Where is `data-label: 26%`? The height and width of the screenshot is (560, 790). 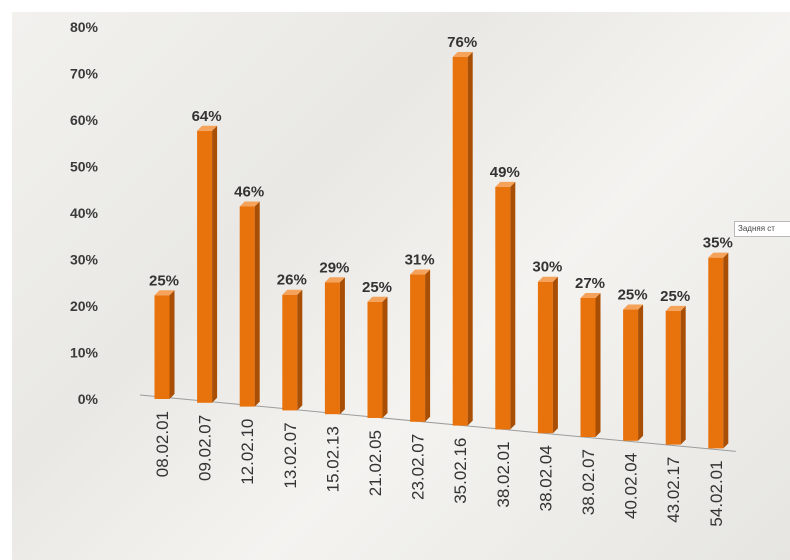
data-label: 26% is located at coordinates (292, 280).